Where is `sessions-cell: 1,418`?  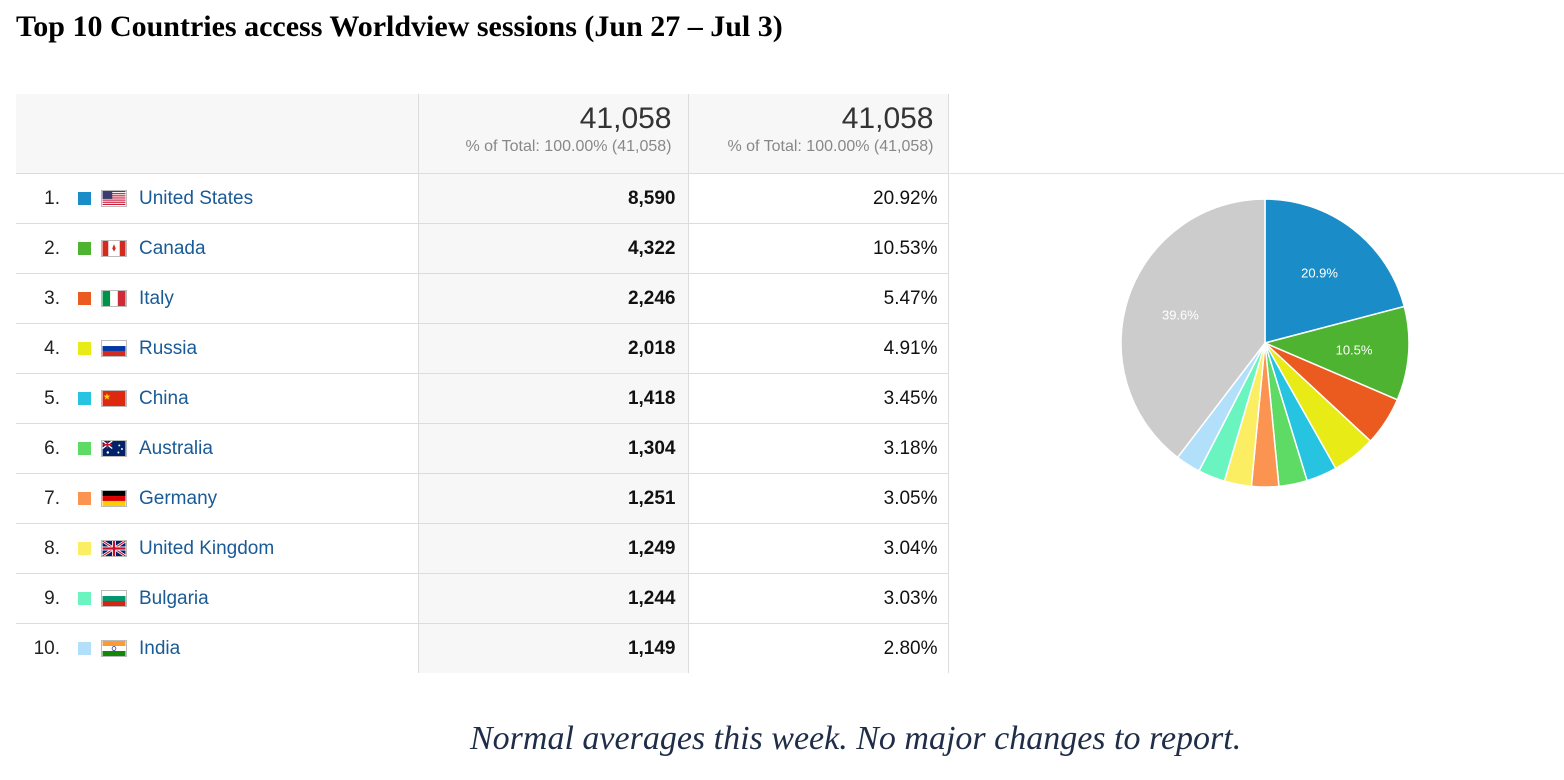 sessions-cell: 1,418 is located at coordinates (553, 398).